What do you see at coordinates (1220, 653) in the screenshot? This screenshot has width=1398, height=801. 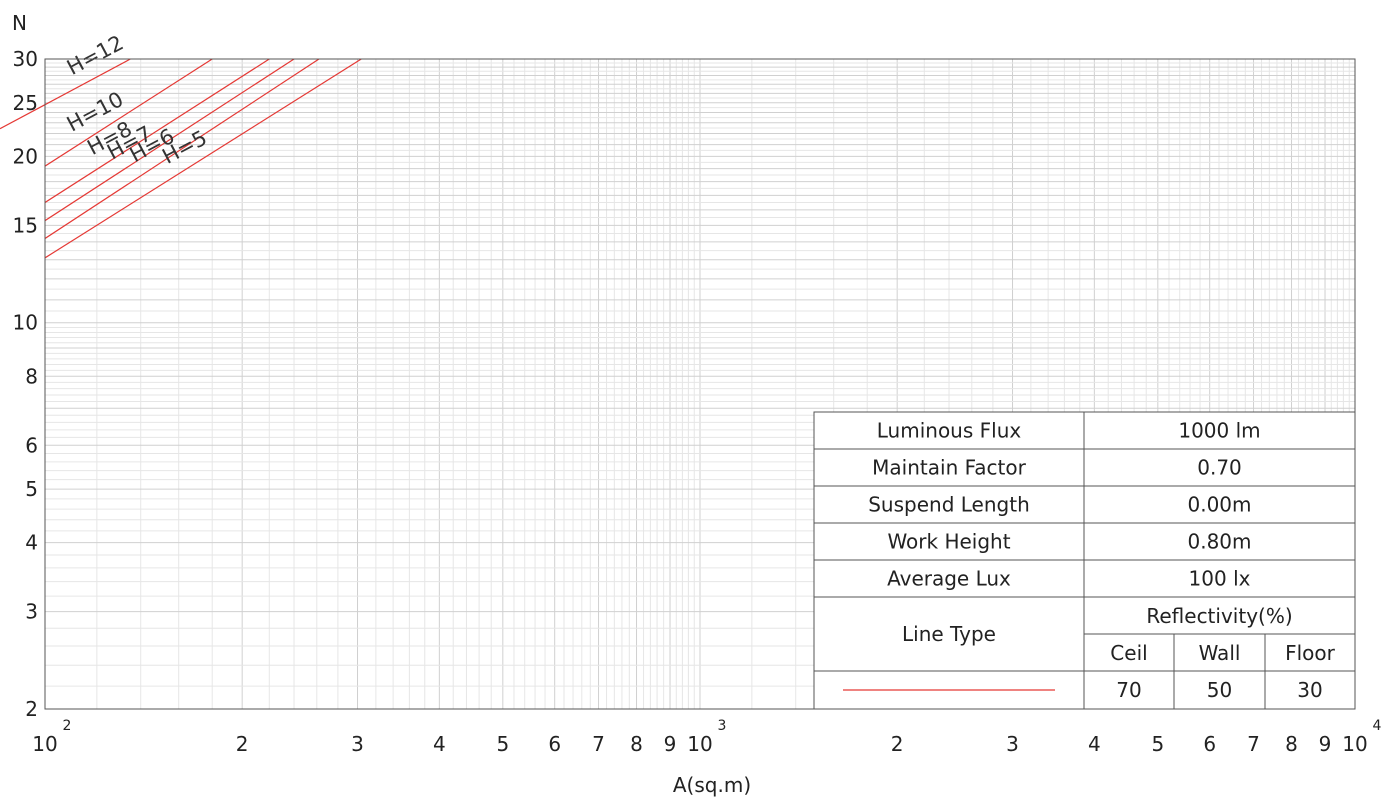 I see `reflectivity-header: Wall` at bounding box center [1220, 653].